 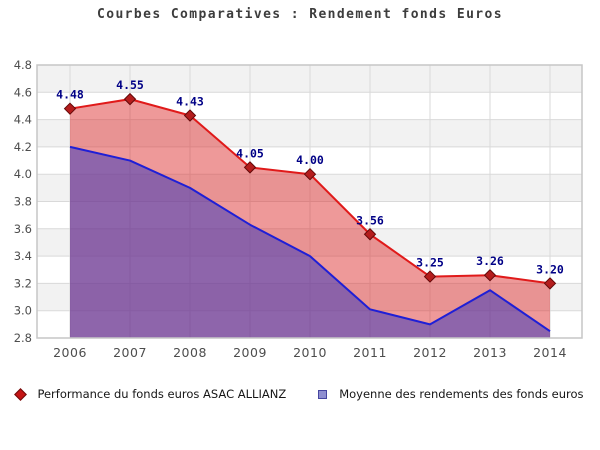 I want to click on x-tick-label: 2011, so click(x=370, y=352).